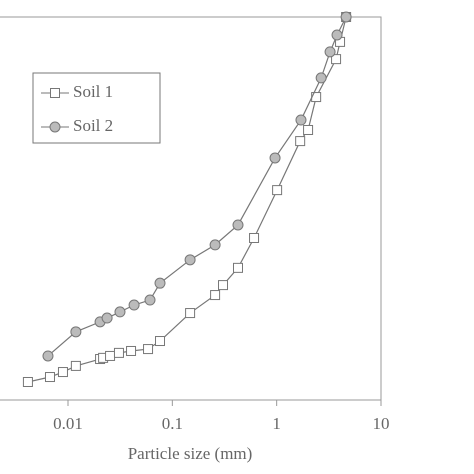 The height and width of the screenshot is (474, 474). I want to click on legend-label: Soil 2, so click(93, 125).